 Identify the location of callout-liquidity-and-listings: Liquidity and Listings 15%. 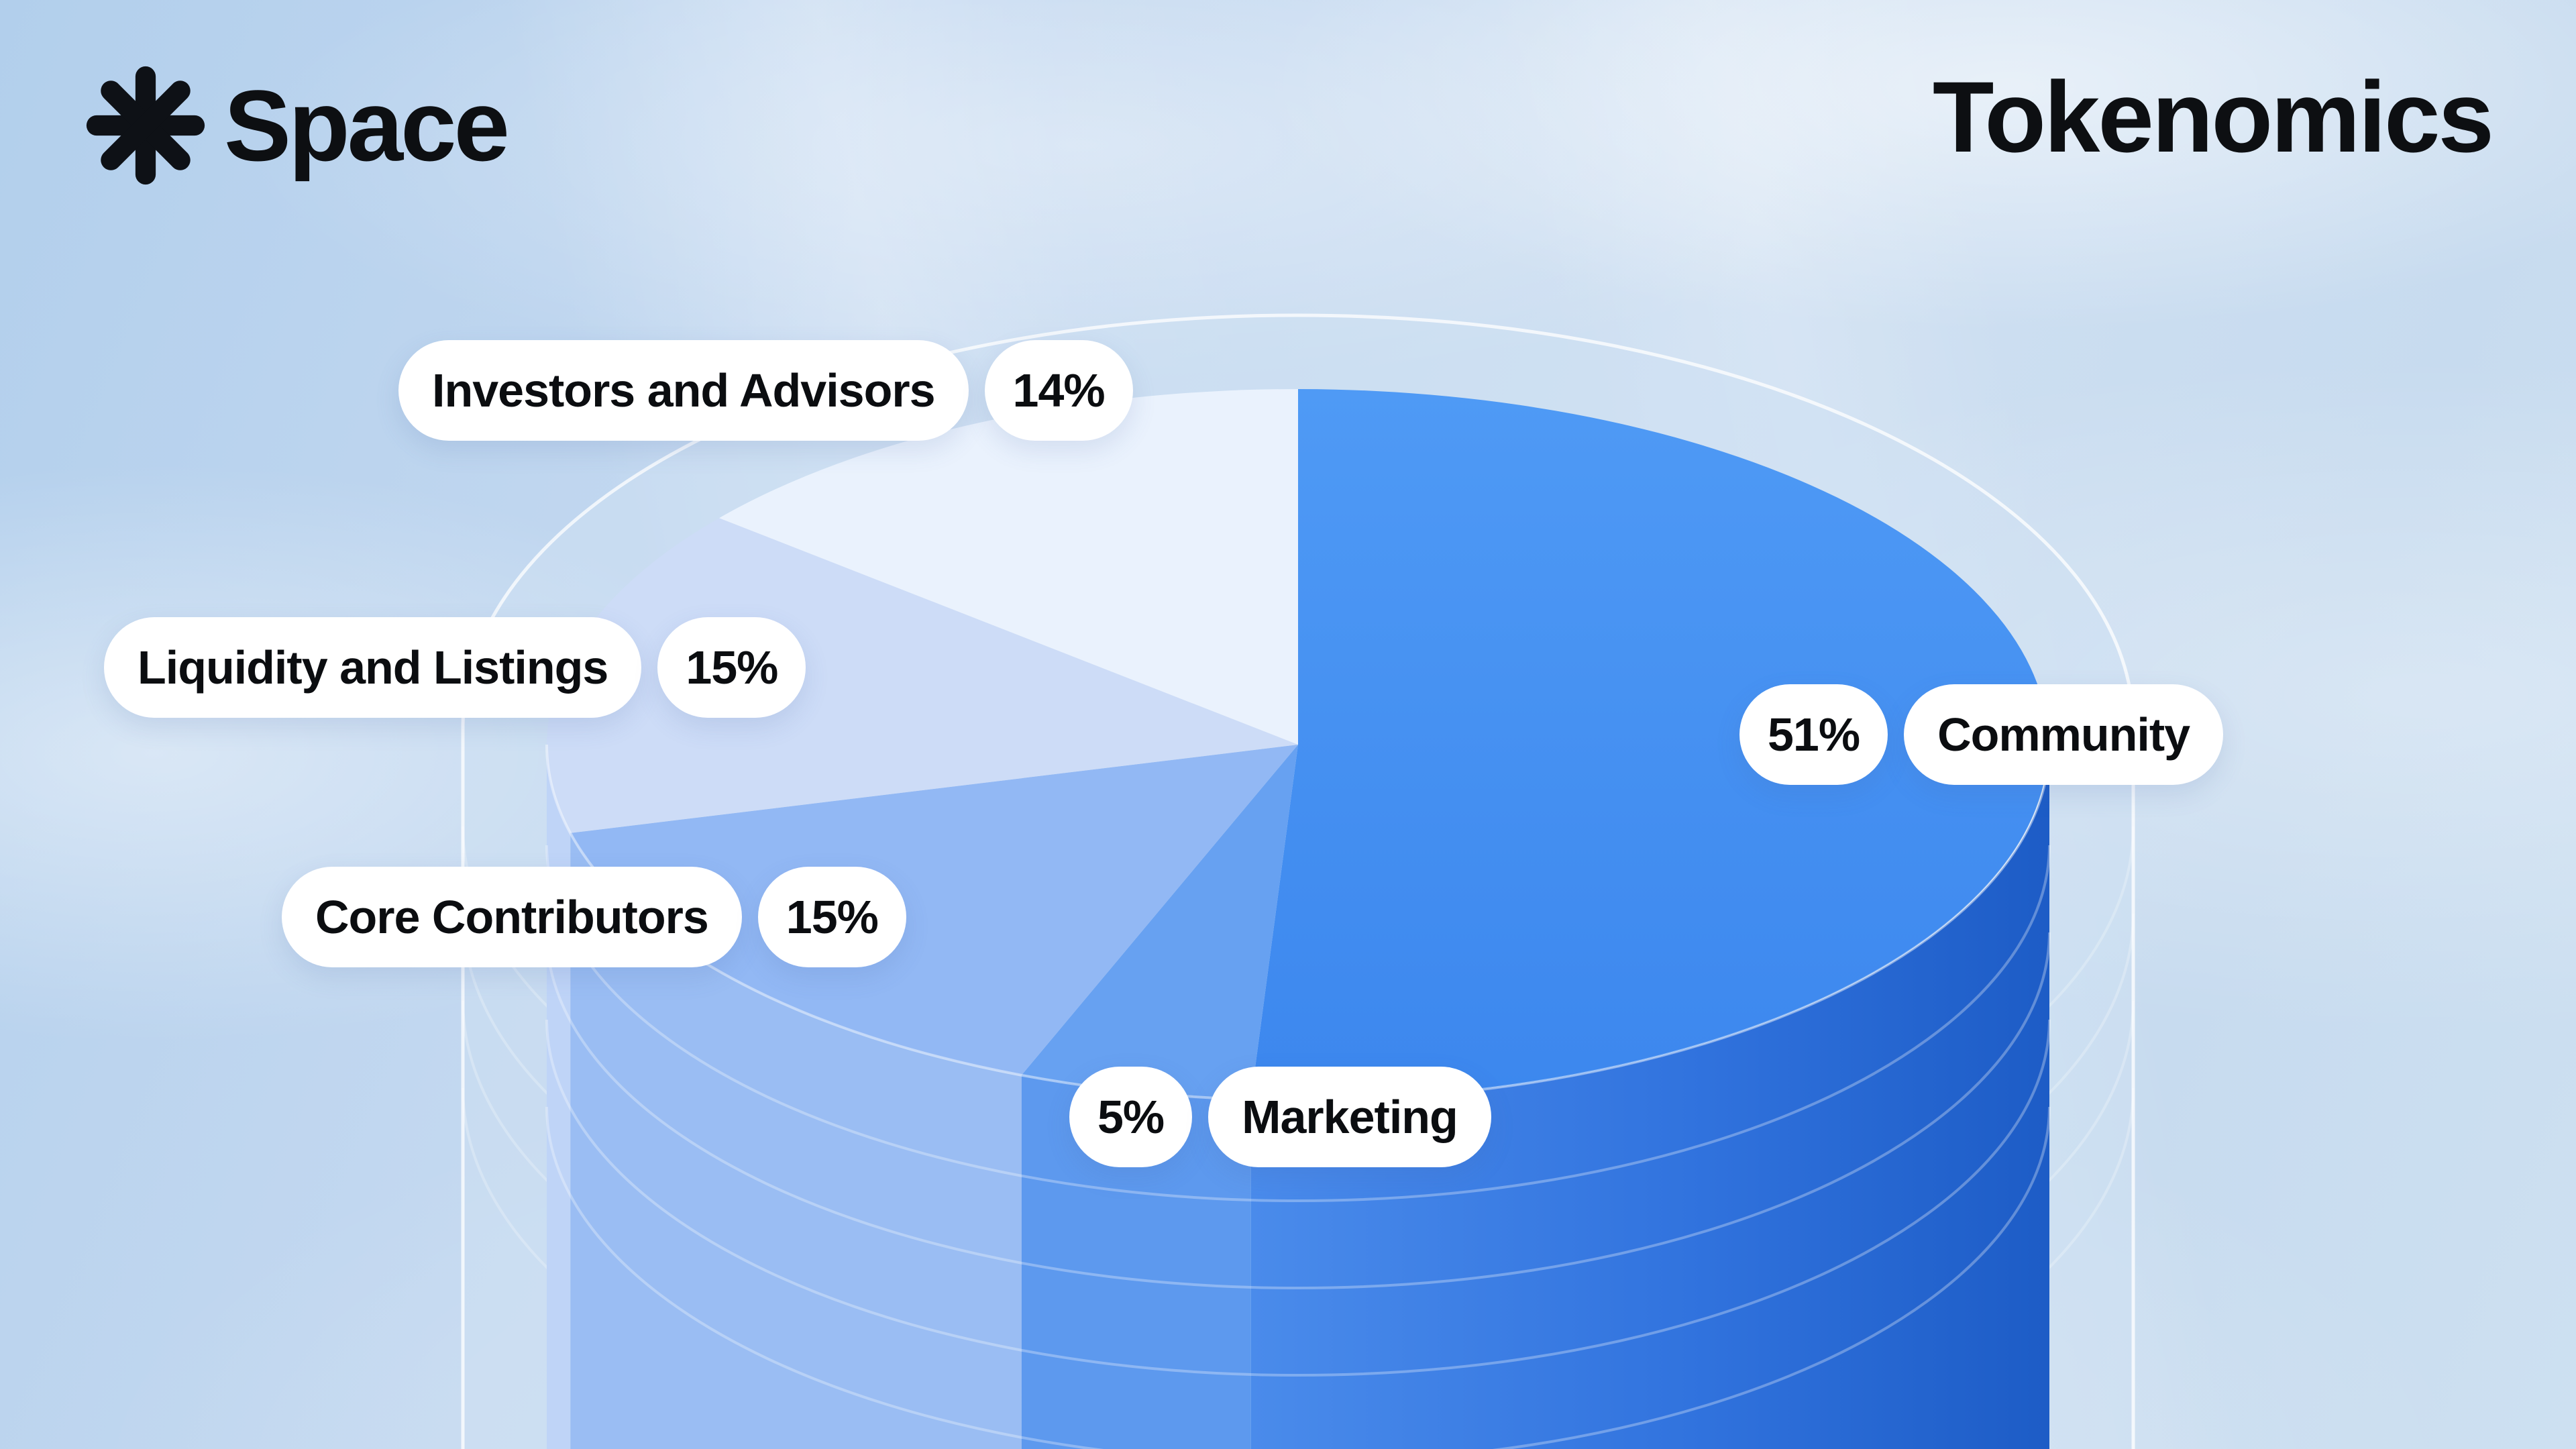
(455, 667).